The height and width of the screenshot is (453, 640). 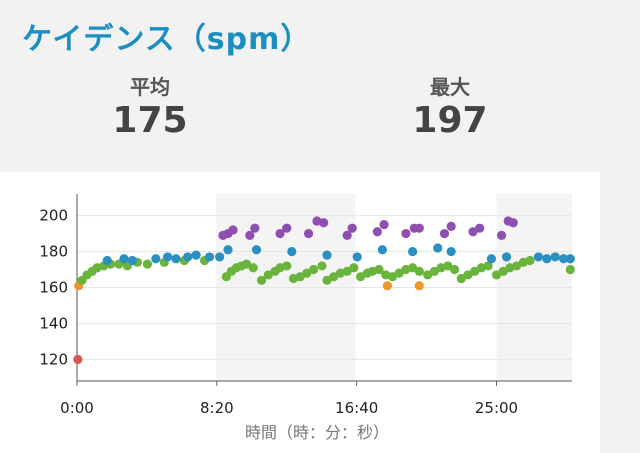 What do you see at coordinates (150, 87) in the screenshot?
I see `average-label: 平均` at bounding box center [150, 87].